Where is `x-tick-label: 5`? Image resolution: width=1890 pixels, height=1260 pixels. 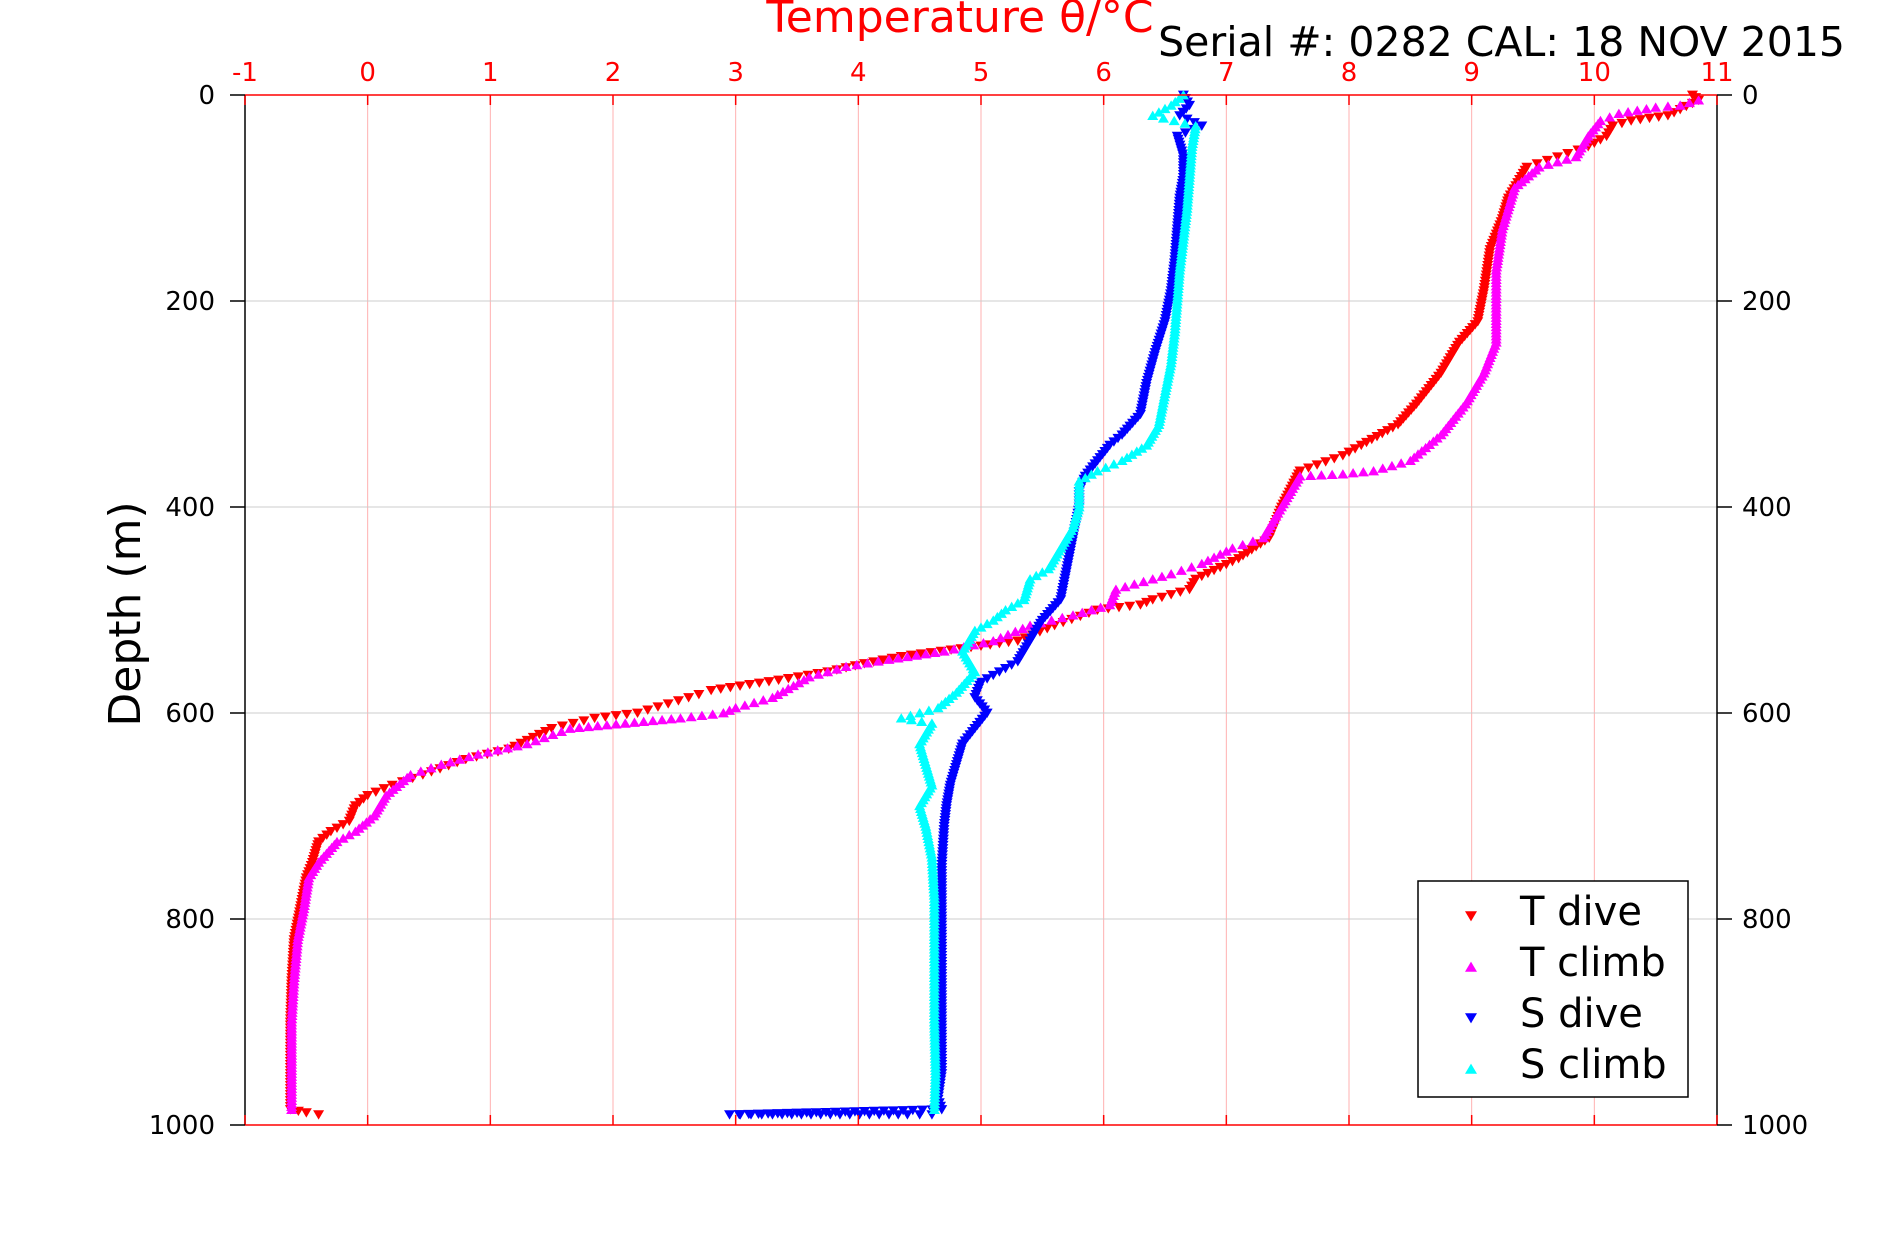 x-tick-label: 5 is located at coordinates (981, 73).